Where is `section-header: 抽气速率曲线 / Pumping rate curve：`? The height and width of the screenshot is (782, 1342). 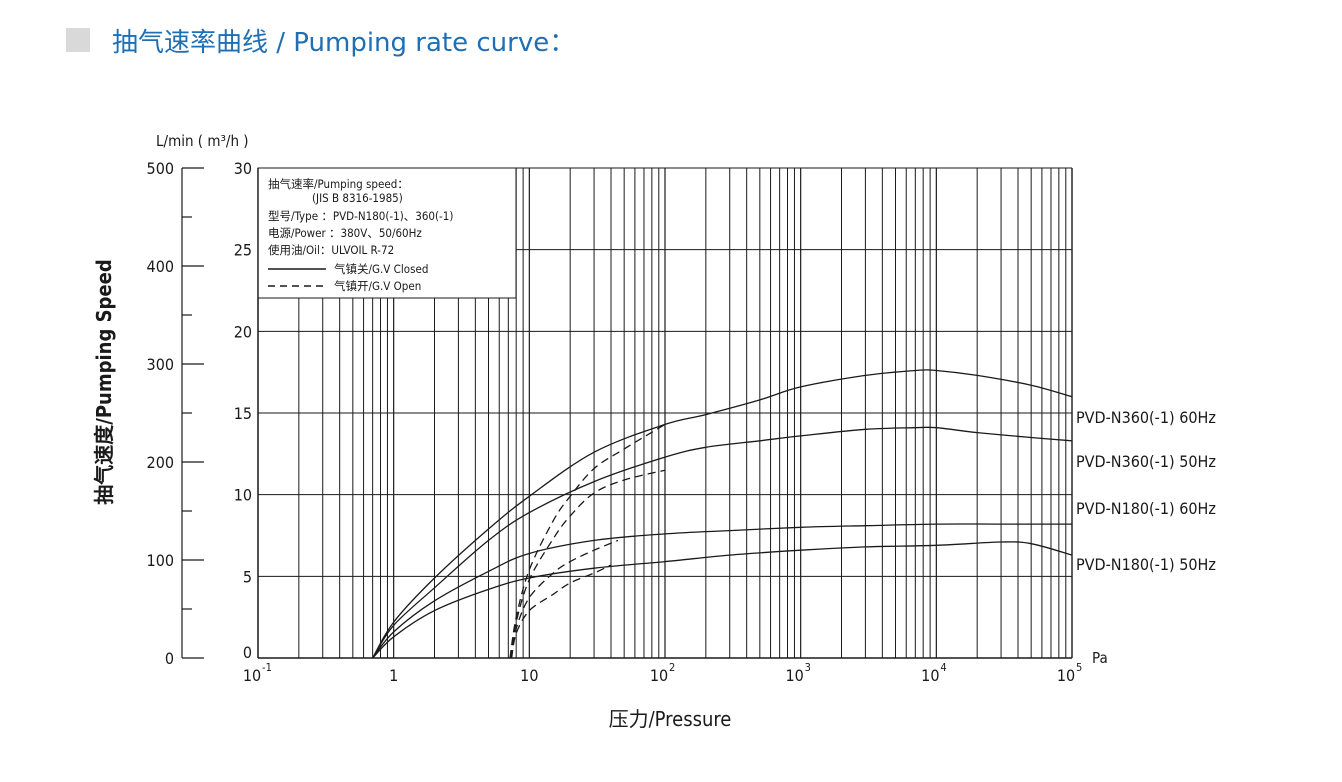 section-header: 抽气速率曲线 / Pumping rate curve： is located at coordinates (320, 40).